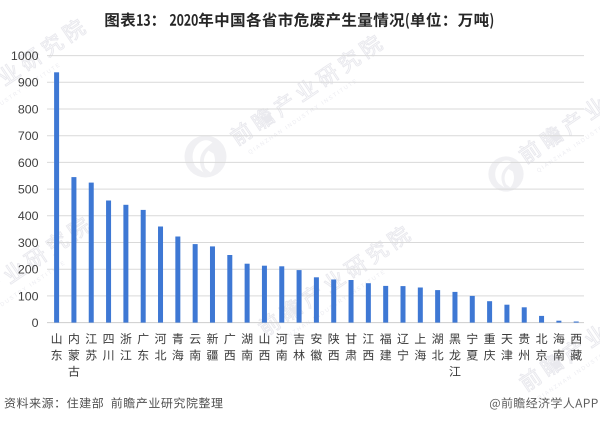  I want to click on svg-text: 200, so click(28, 270).